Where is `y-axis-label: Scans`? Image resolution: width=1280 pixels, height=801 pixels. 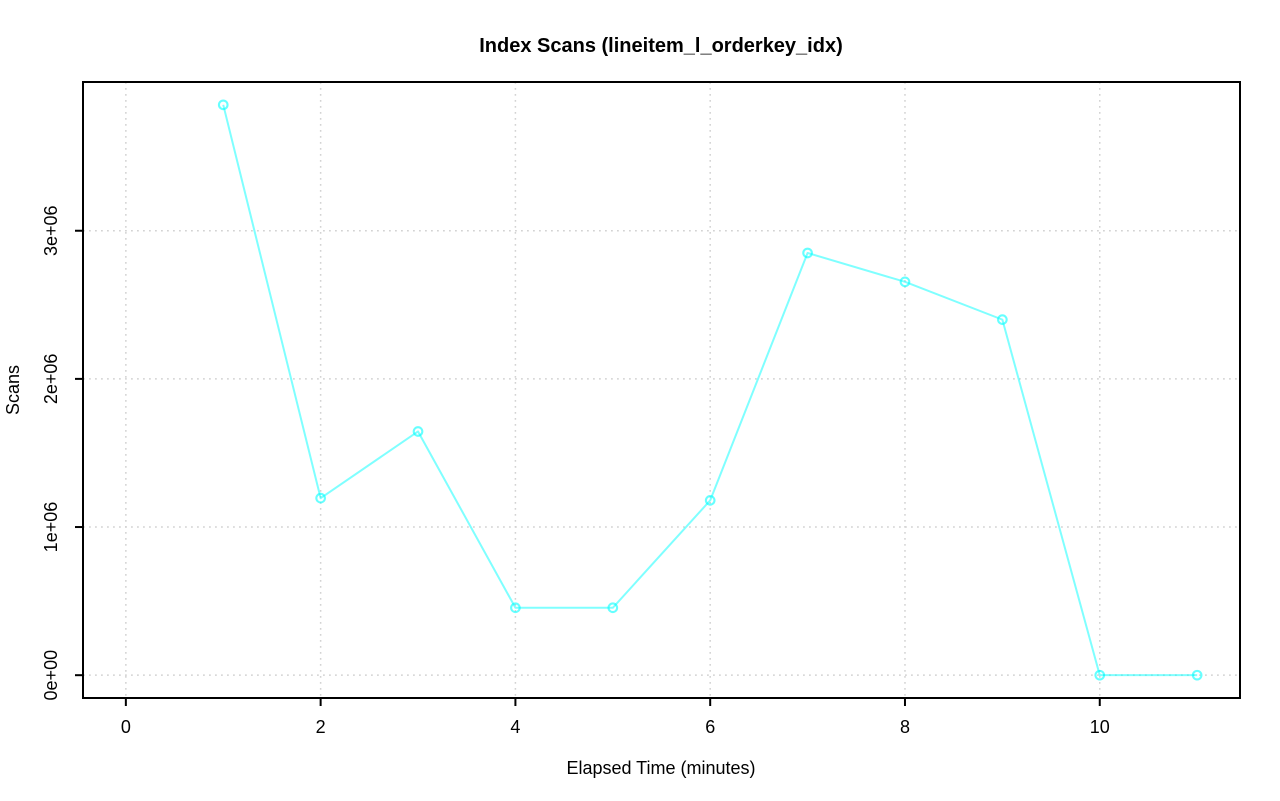 y-axis-label: Scans is located at coordinates (13, 390).